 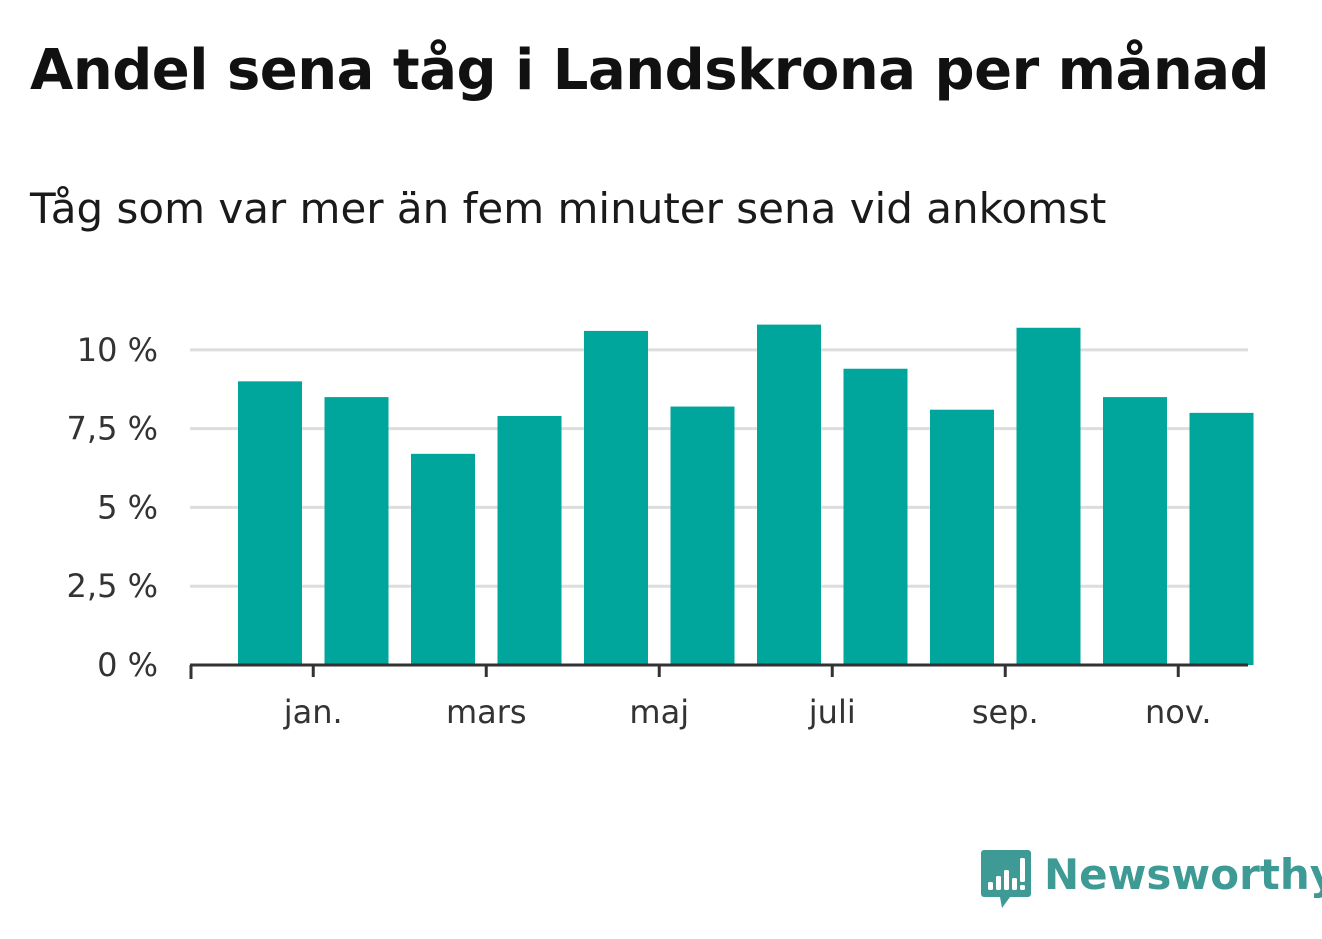 What do you see at coordinates (832, 712) in the screenshot?
I see `x-tick-label: juli` at bounding box center [832, 712].